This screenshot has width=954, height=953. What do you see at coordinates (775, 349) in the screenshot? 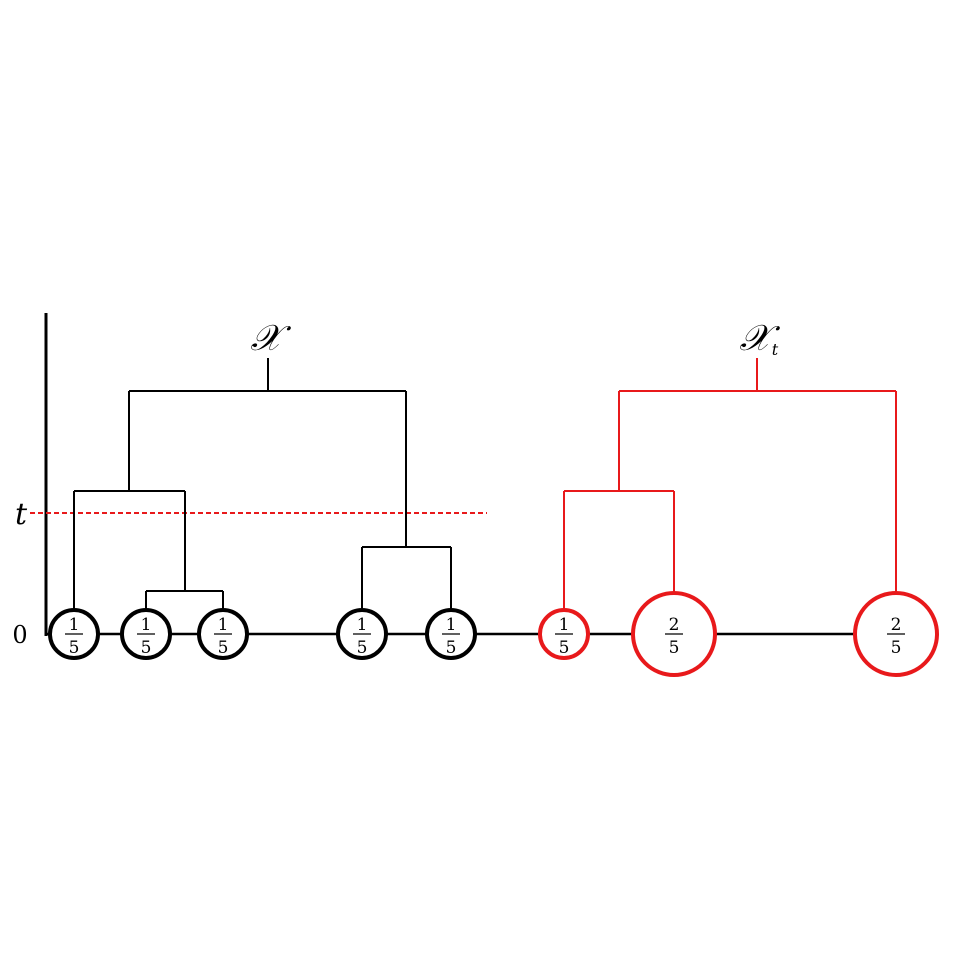
I see `right-root-label-subscript: t` at bounding box center [775, 349].